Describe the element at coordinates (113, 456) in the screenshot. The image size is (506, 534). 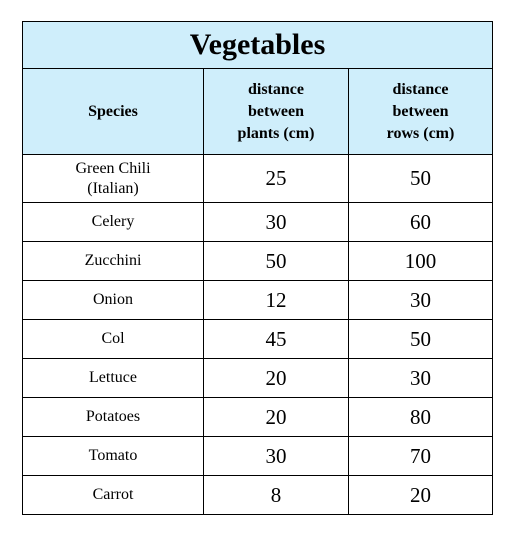
I see `species-cell: Tomato` at that location.